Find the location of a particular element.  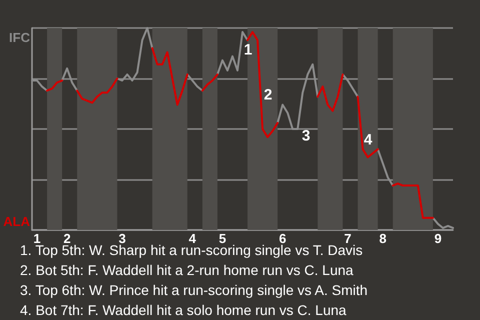

text: IFC is located at coordinates (20, 37).